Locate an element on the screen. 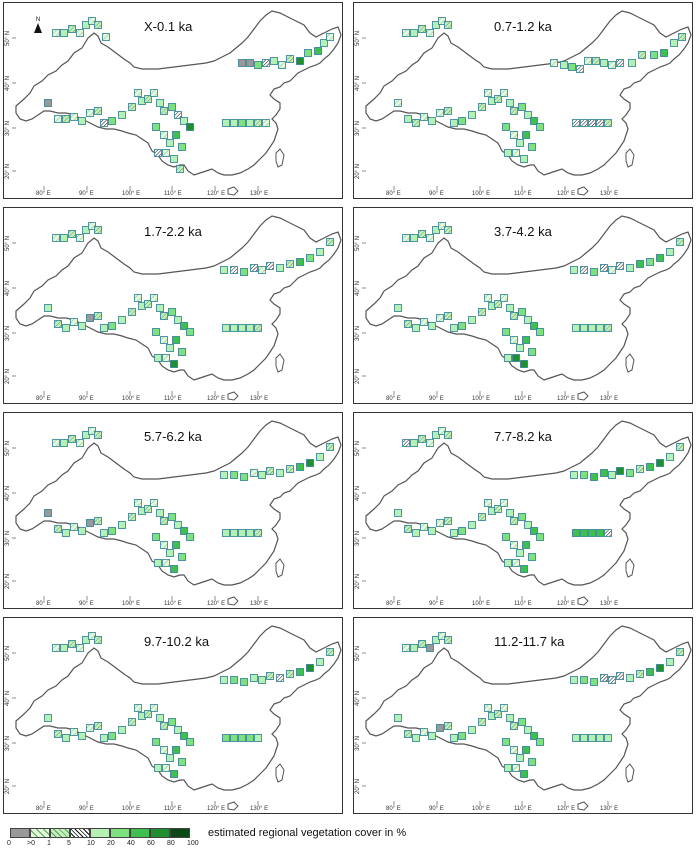 Image resolution: width=697 pixels, height=850 pixels. legend-tick-label: 100 is located at coordinates (193, 843).